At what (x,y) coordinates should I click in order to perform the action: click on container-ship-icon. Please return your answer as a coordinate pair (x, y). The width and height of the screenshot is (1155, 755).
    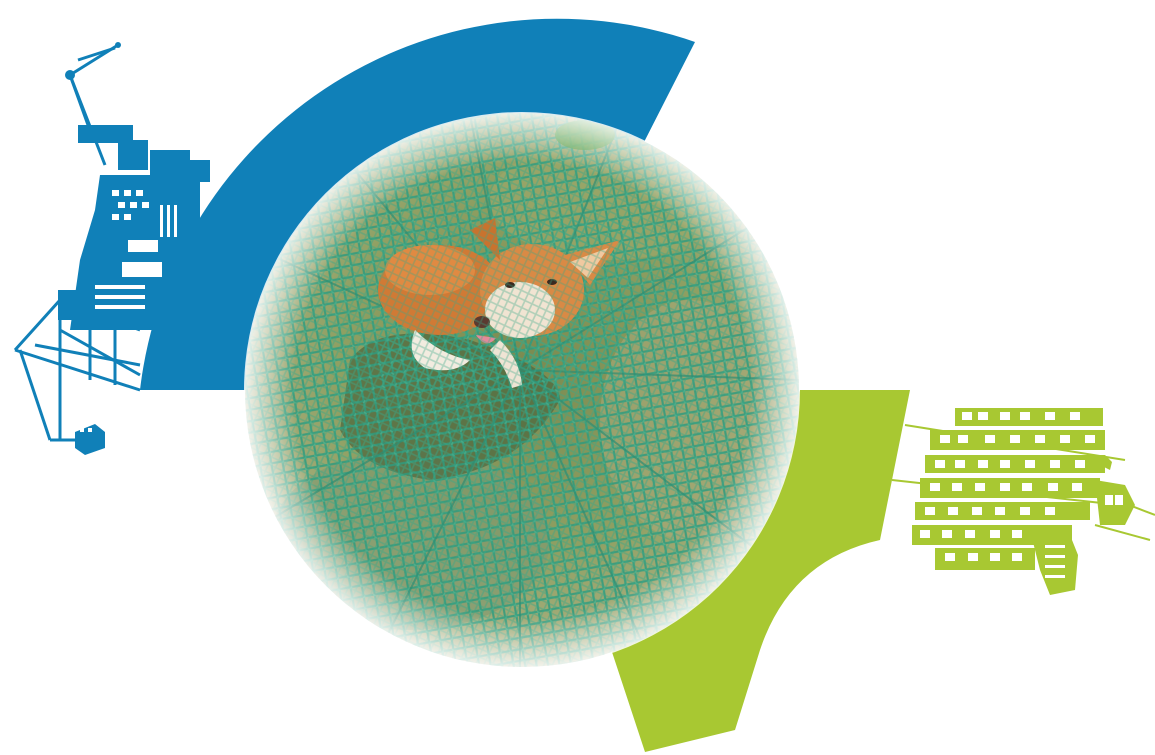
    Looking at the image, I should click on (1023, 501).